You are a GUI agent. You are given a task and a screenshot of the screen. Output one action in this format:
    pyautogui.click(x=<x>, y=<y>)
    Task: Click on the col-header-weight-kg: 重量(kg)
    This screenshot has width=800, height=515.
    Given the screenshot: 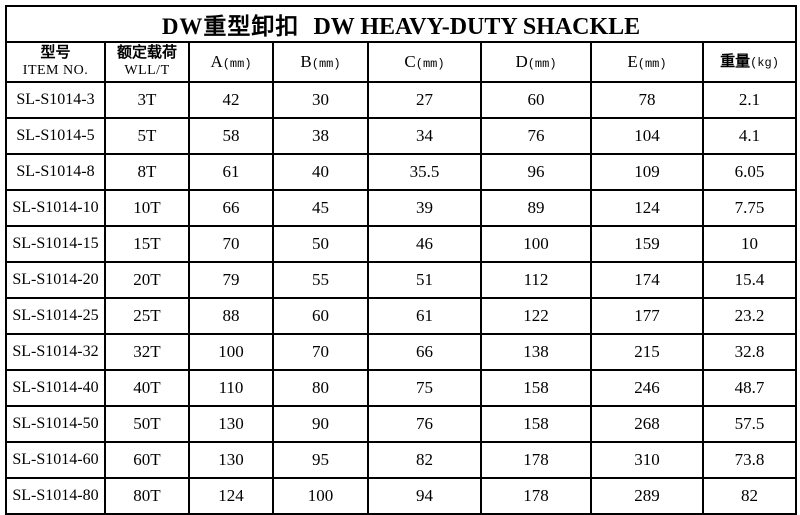 What is the action you would take?
    pyautogui.click(x=749, y=62)
    